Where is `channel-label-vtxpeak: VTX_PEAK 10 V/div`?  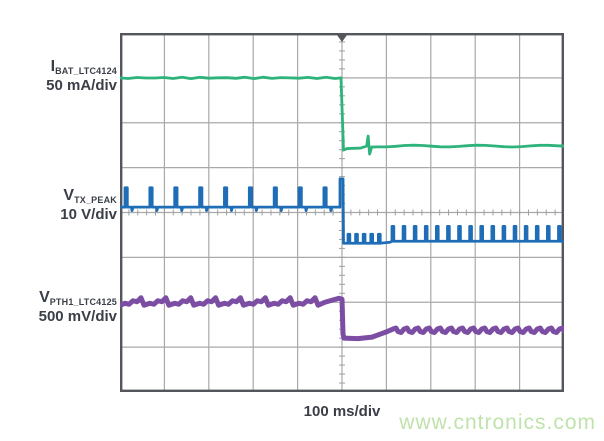
channel-label-vtxpeak: VTX_PEAK 10 V/div is located at coordinates (88, 205).